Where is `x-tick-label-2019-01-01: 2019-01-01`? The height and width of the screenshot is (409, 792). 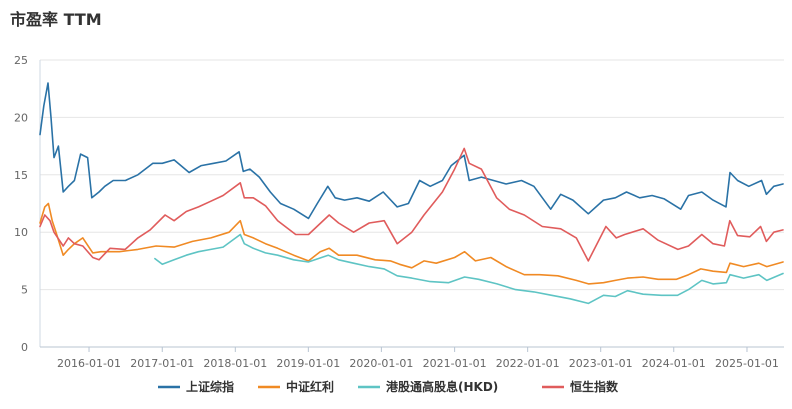
x-tick-label-2019-01-01: 2019-01-01 is located at coordinates (308, 363).